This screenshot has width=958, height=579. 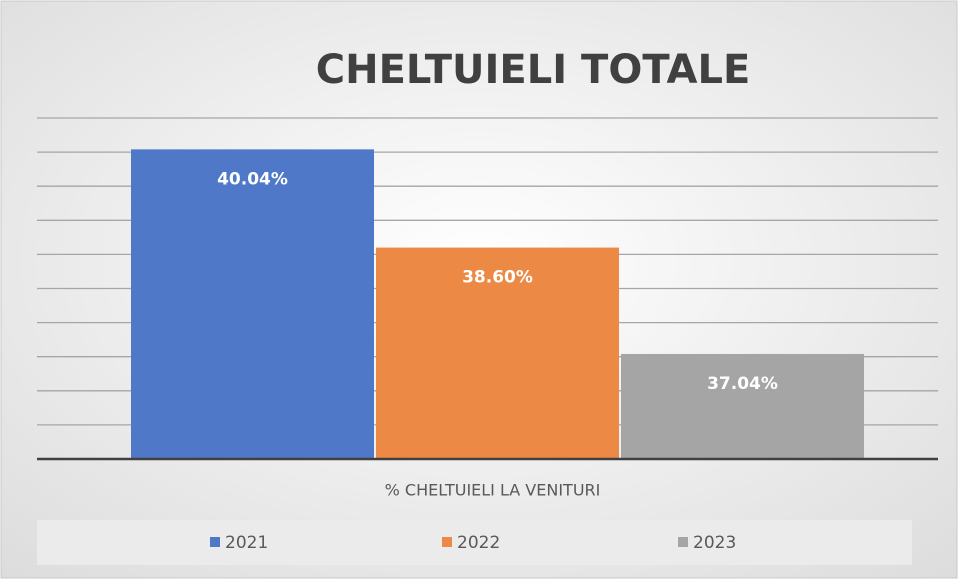 I want to click on legend-label: 2022, so click(x=478, y=543).